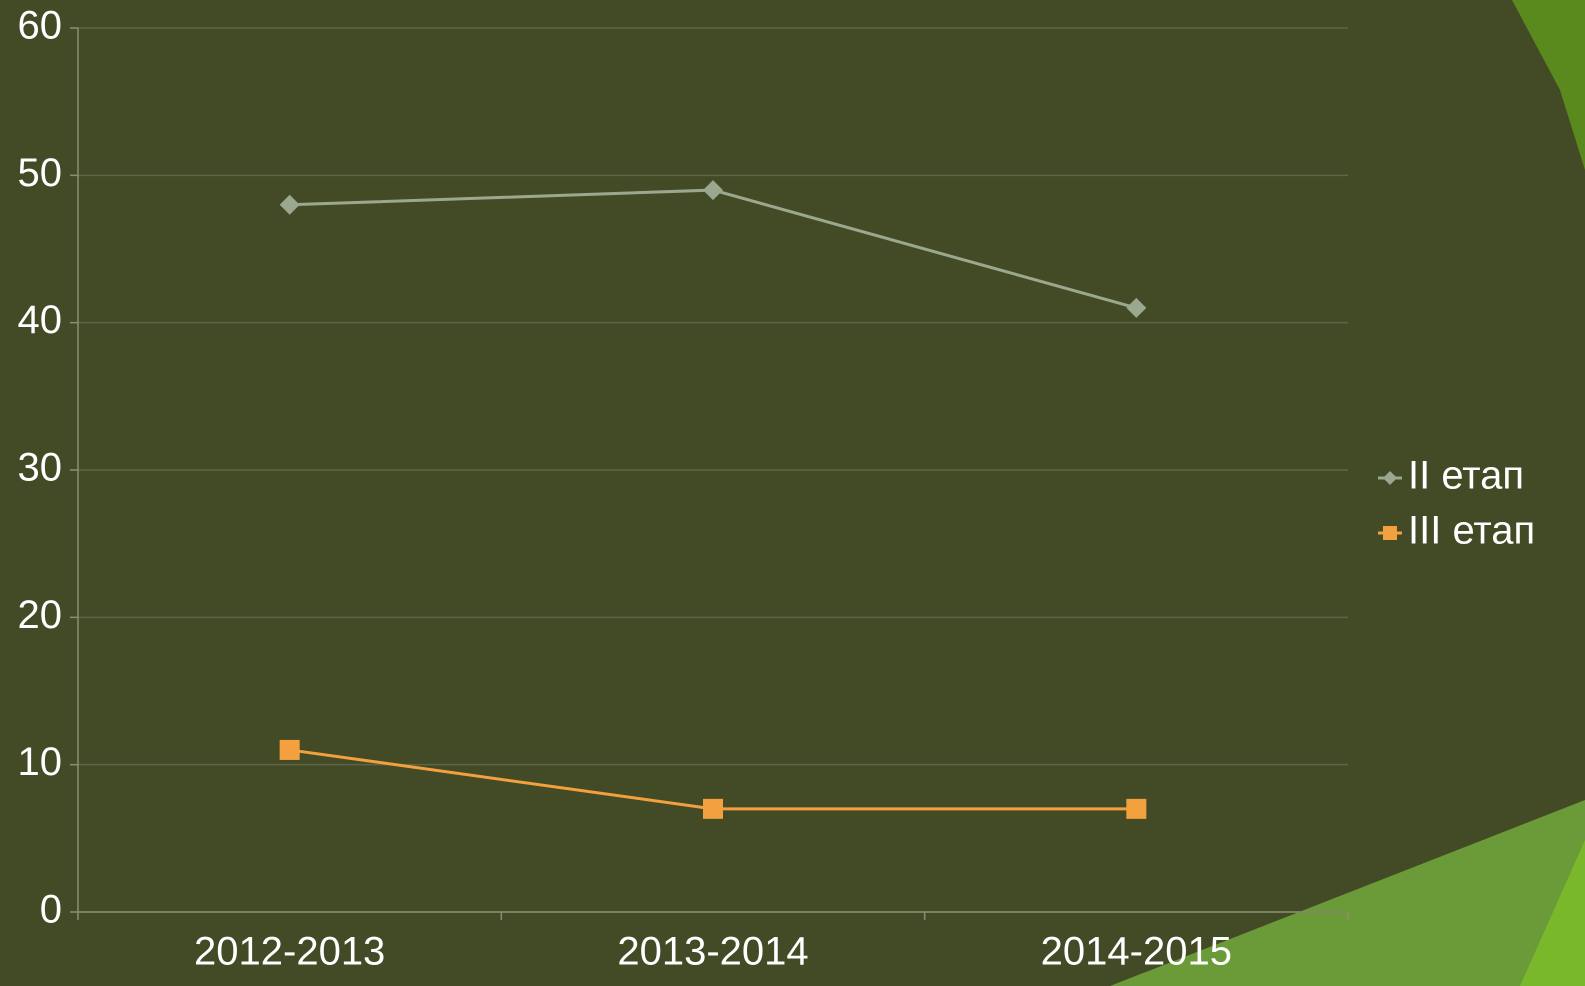 This screenshot has height=986, width=1585. What do you see at coordinates (40, 615) in the screenshot?
I see `y-tick-label: 20` at bounding box center [40, 615].